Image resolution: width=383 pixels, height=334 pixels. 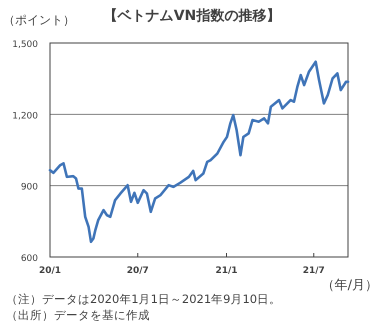 I want to click on x-tick-label: 21/7, so click(x=313, y=271).